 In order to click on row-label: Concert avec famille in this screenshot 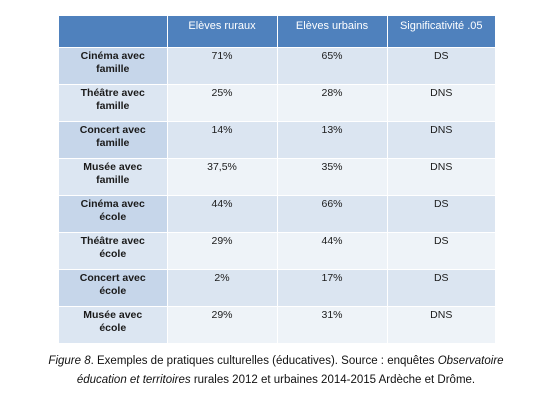, I will do `click(113, 140)`.